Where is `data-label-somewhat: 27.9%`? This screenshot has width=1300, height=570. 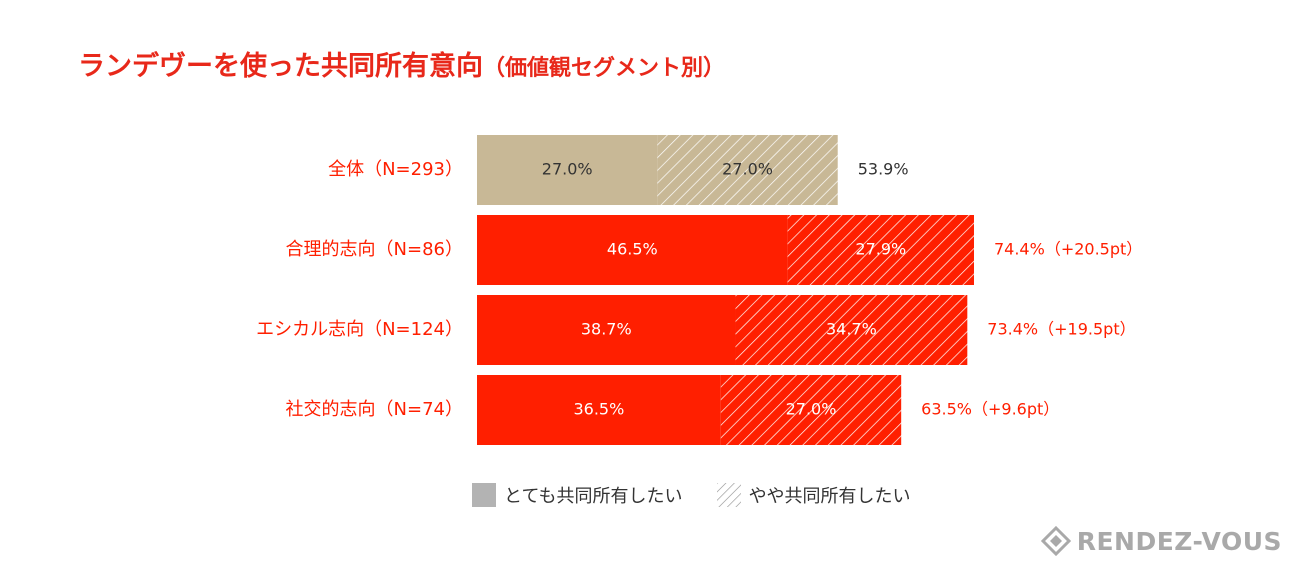 data-label-somewhat: 27.9% is located at coordinates (880, 249).